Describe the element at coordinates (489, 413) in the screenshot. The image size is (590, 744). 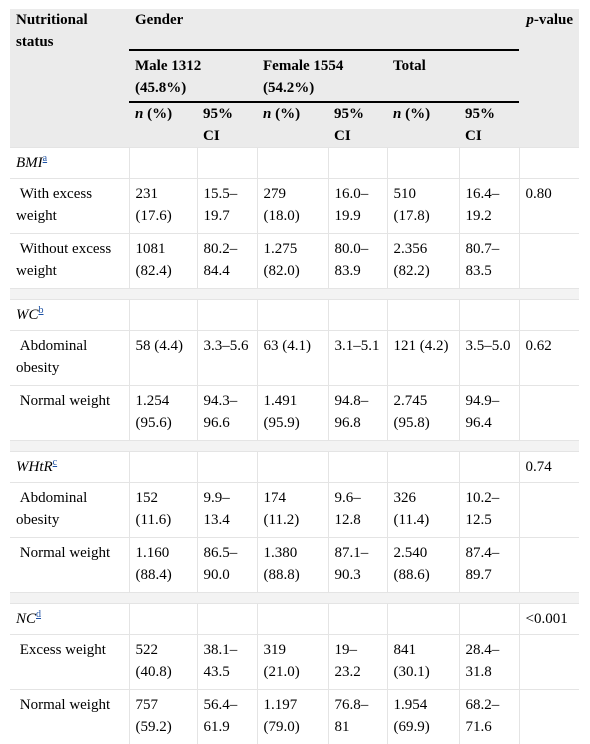
I see `table-cell: 94.9–96.4` at that location.